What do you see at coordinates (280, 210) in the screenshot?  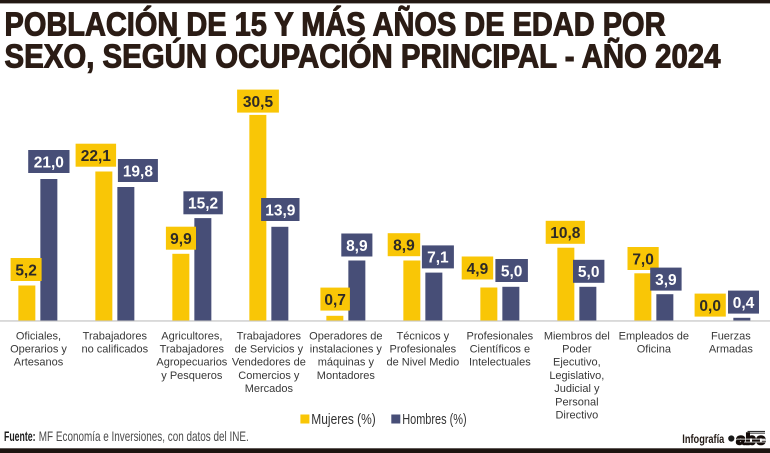 I see `svg-text: 13,9` at bounding box center [280, 210].